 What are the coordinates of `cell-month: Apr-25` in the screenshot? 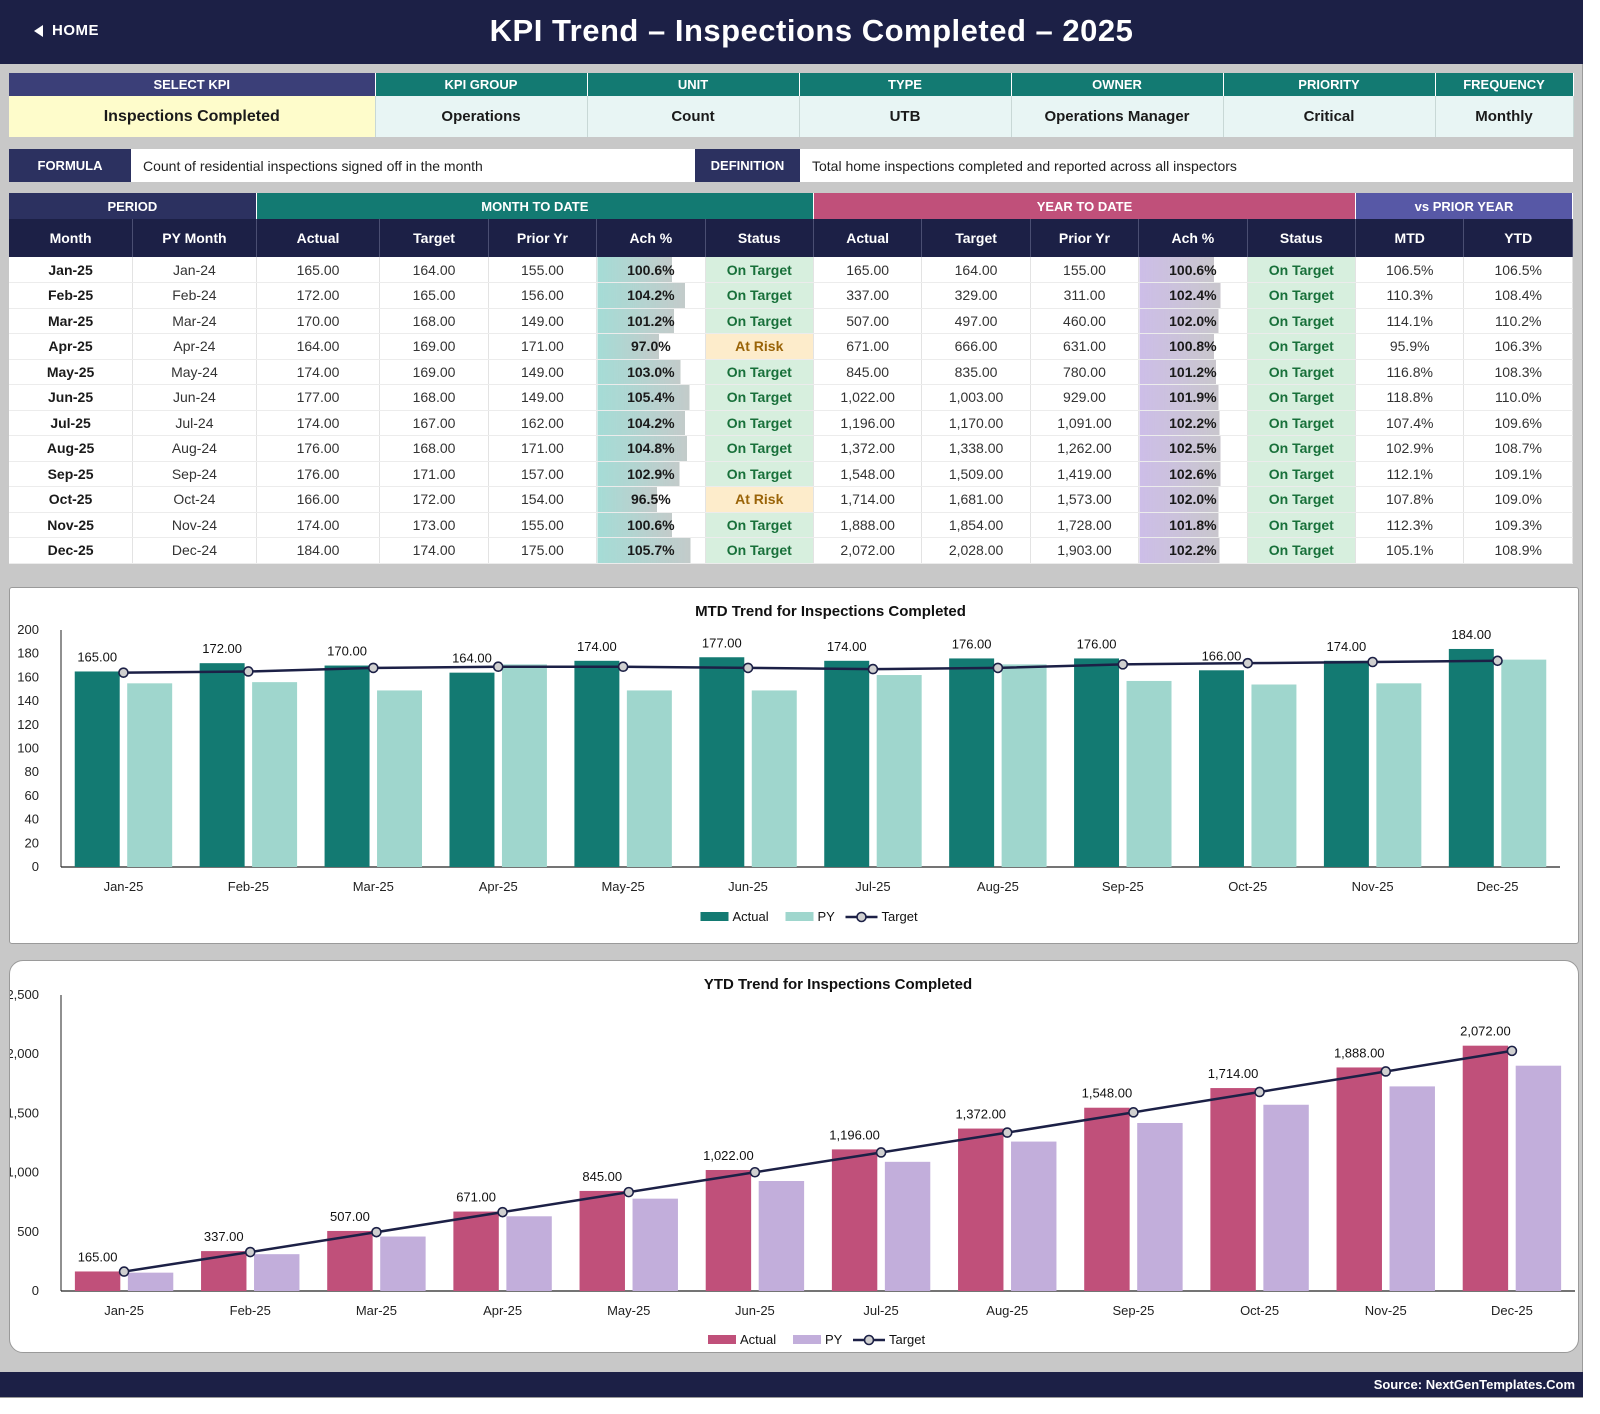 It's located at (71, 346).